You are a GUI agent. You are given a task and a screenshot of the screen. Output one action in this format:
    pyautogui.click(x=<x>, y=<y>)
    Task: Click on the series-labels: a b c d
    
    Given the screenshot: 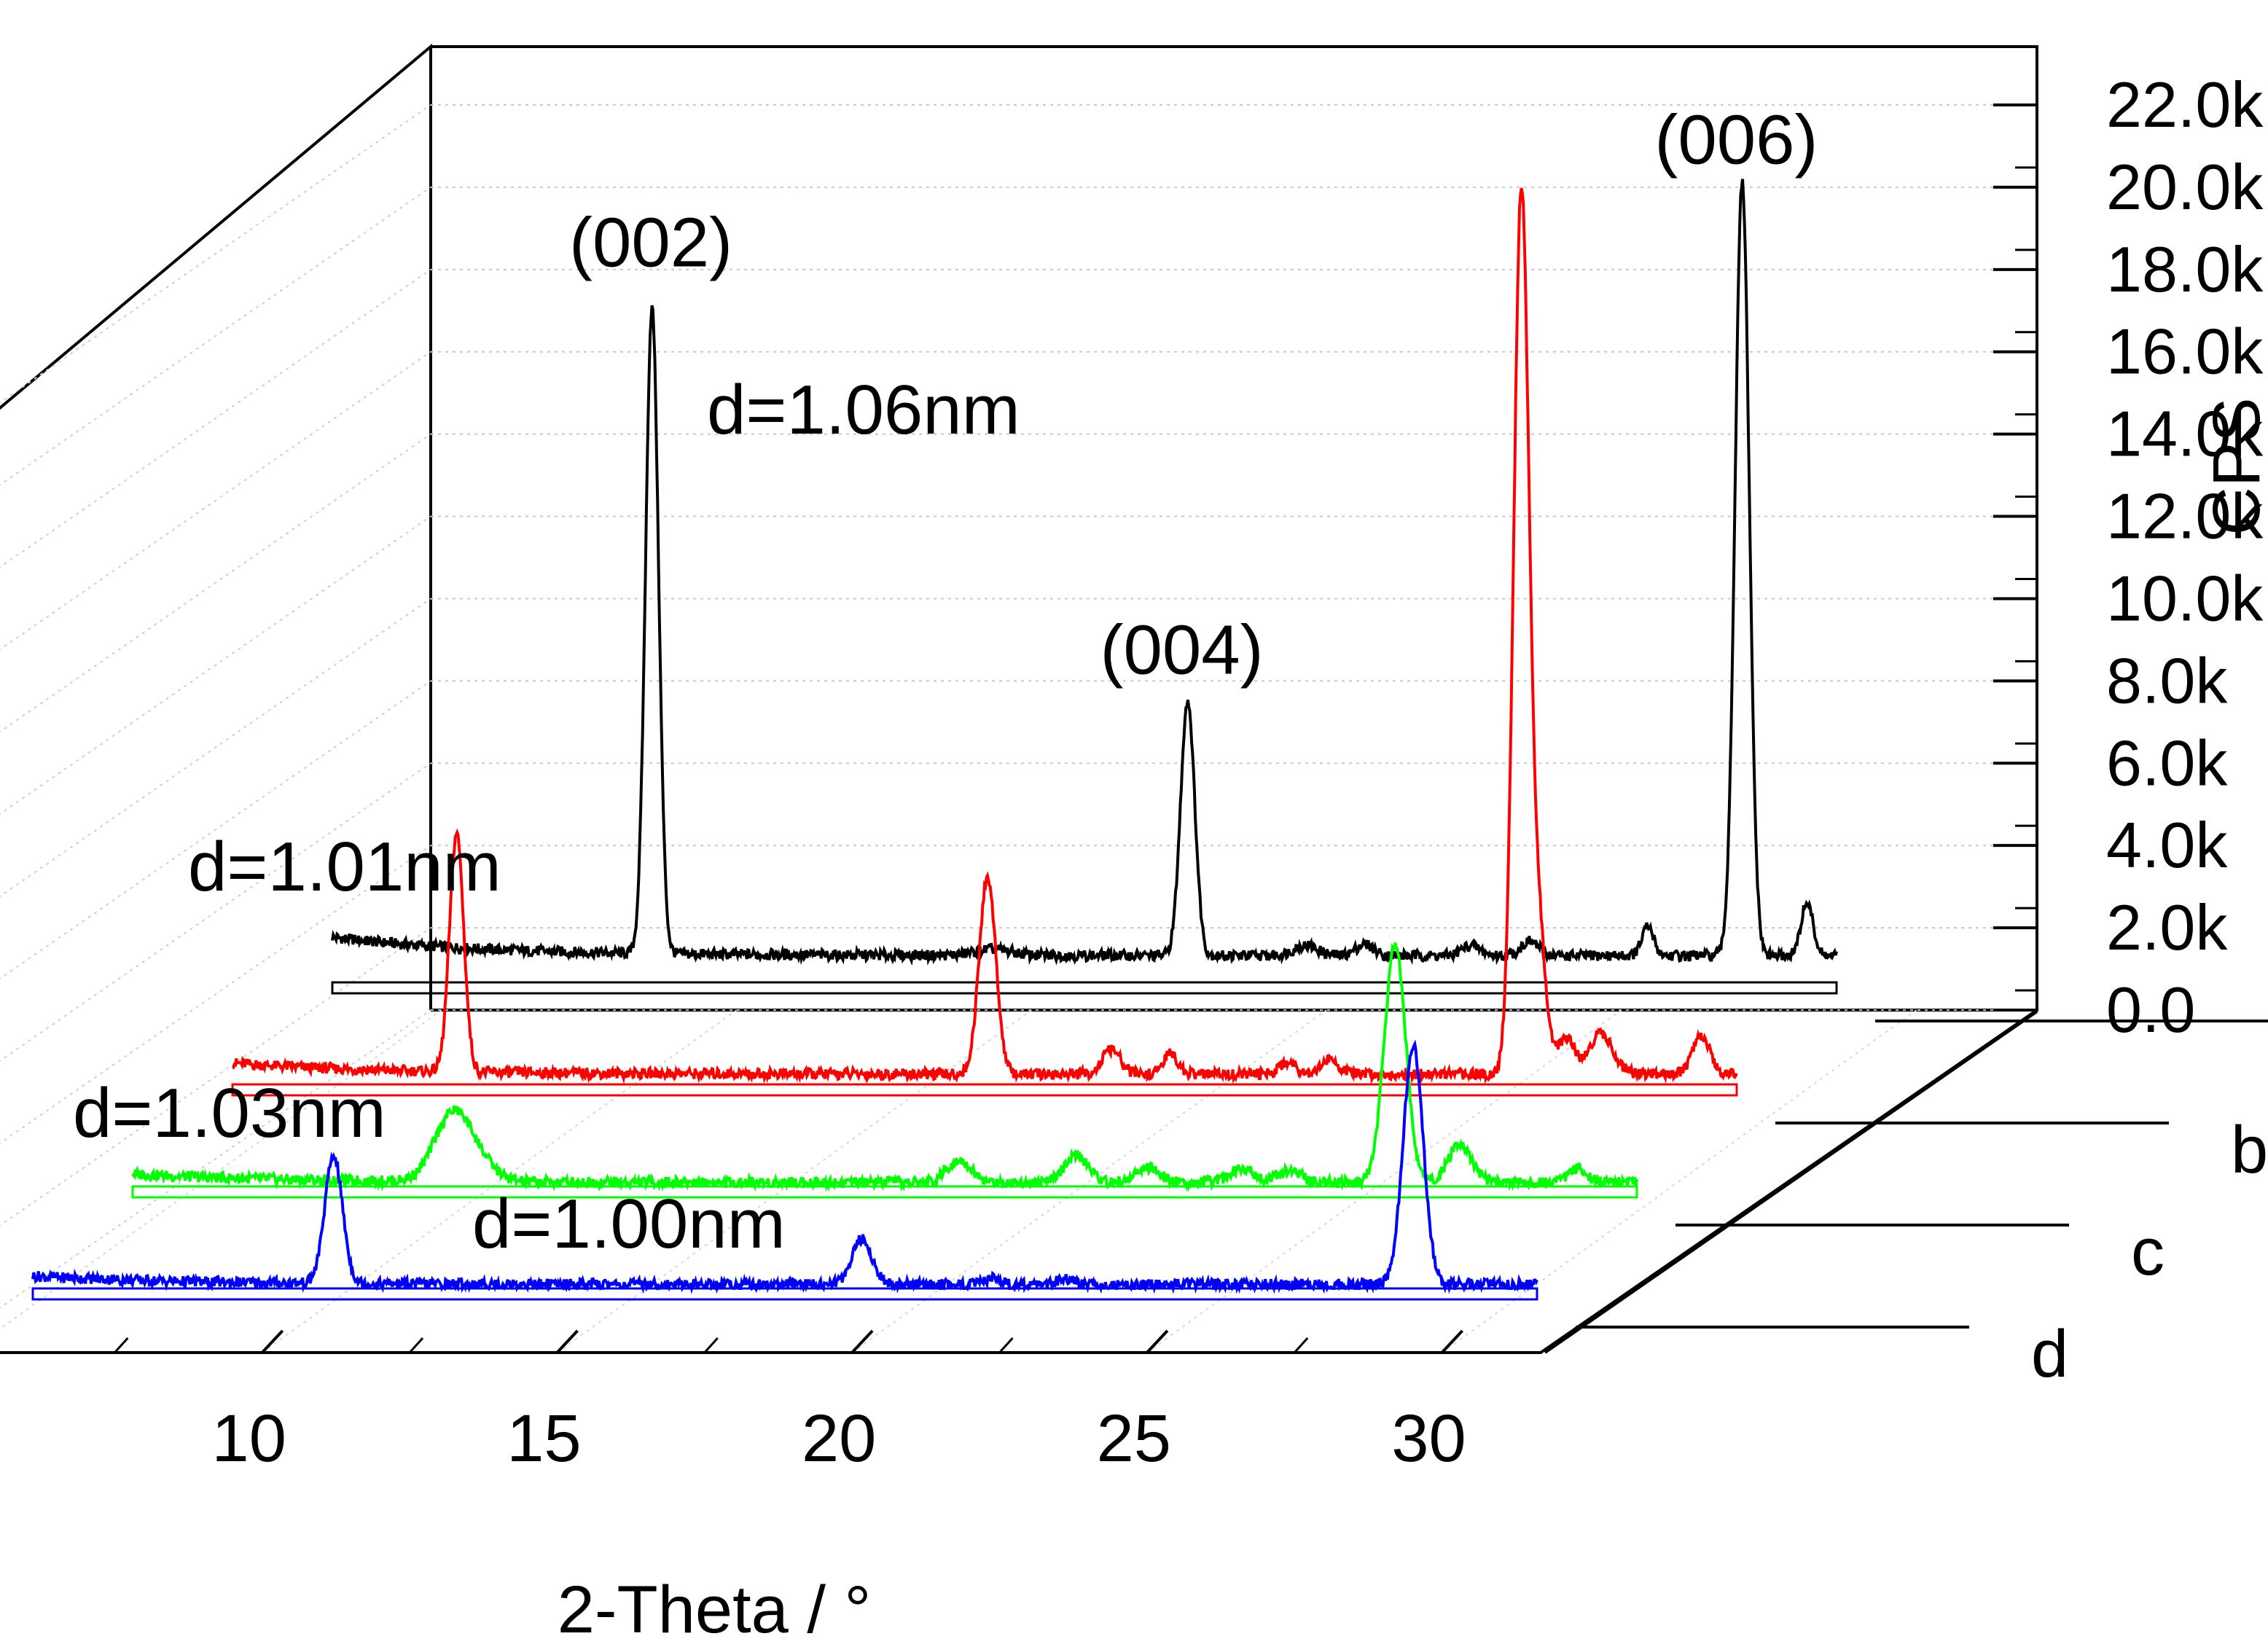 What is the action you would take?
    pyautogui.click(x=2149, y=1252)
    